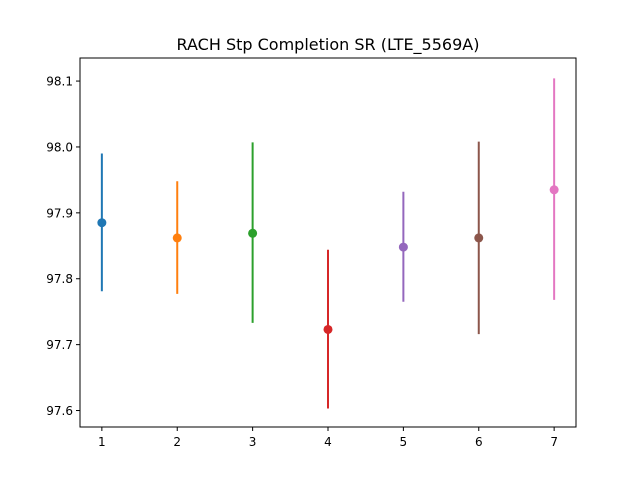 The width and height of the screenshot is (640, 484). What do you see at coordinates (102, 442) in the screenshot?
I see `x-tick-label: 1` at bounding box center [102, 442].